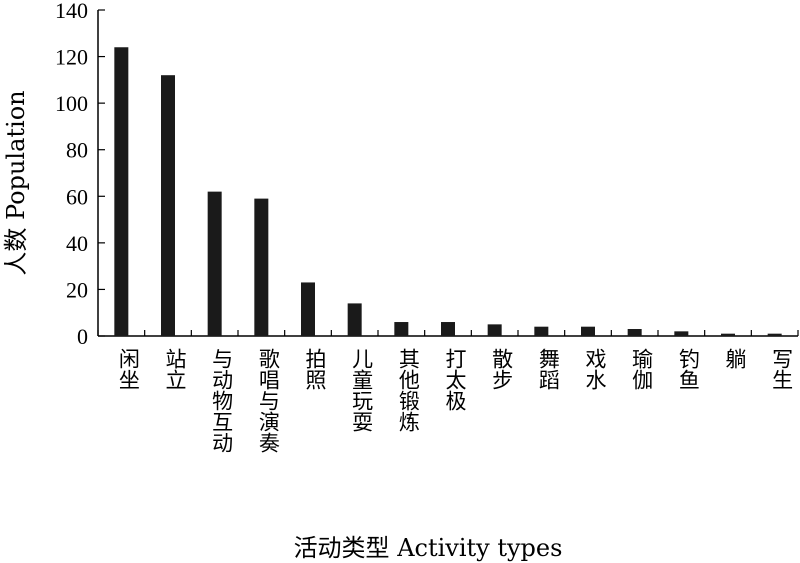 The height and width of the screenshot is (563, 800). Describe the element at coordinates (16, 182) in the screenshot. I see `y-axis-title: 人数 Population` at that location.